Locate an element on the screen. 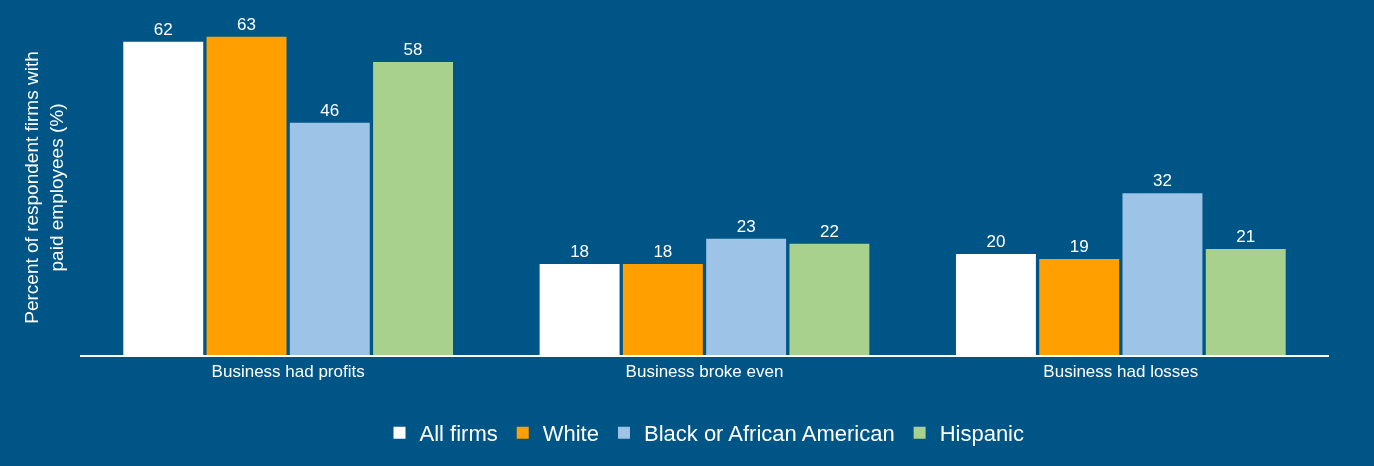 Image resolution: width=1374 pixels, height=466 pixels. data-label: 19 is located at coordinates (1079, 247).